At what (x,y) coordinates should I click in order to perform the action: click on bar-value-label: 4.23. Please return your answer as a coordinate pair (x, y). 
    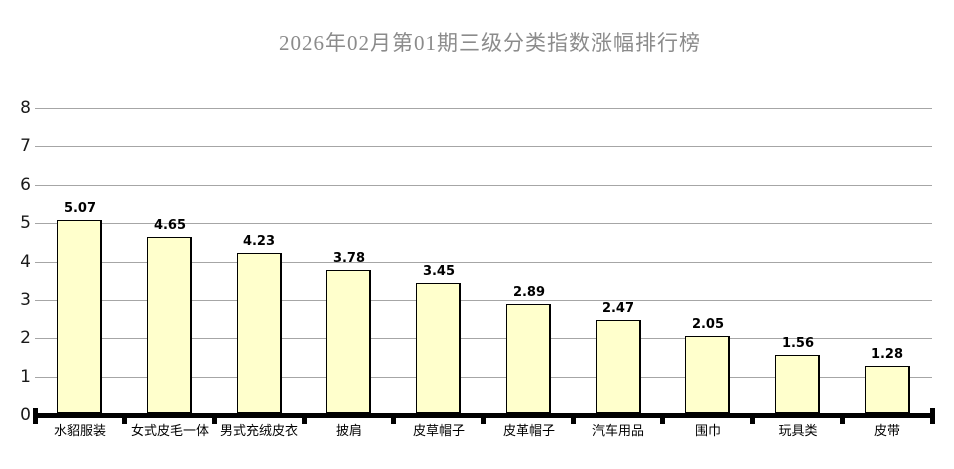
    Looking at the image, I should click on (259, 241).